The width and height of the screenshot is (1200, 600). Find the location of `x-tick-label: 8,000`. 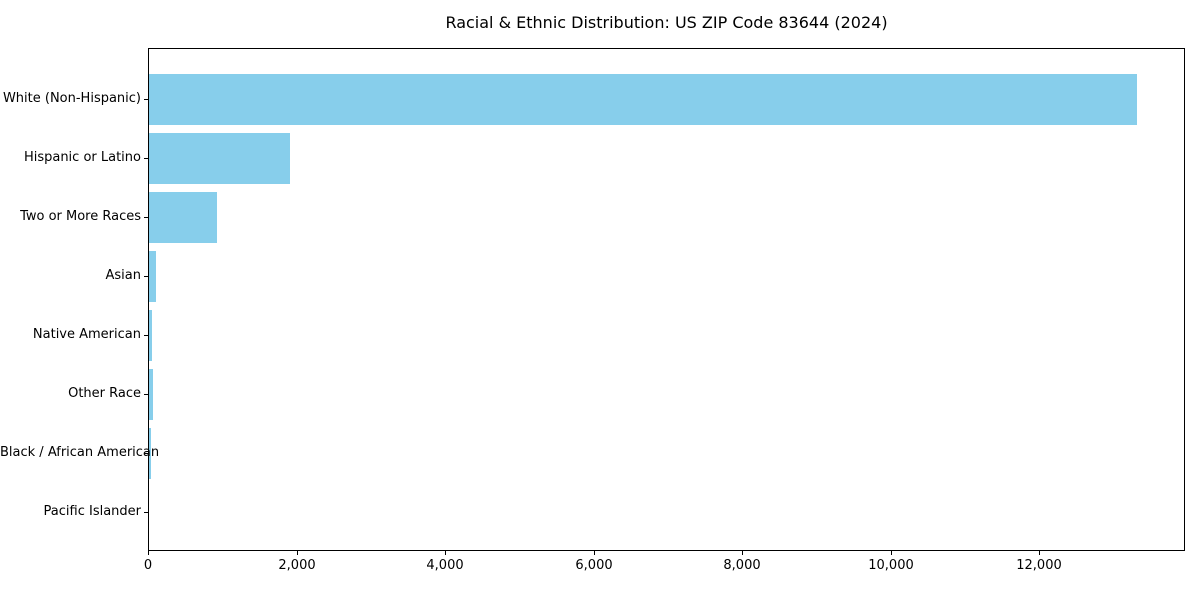

x-tick-label: 8,000 is located at coordinates (742, 565).